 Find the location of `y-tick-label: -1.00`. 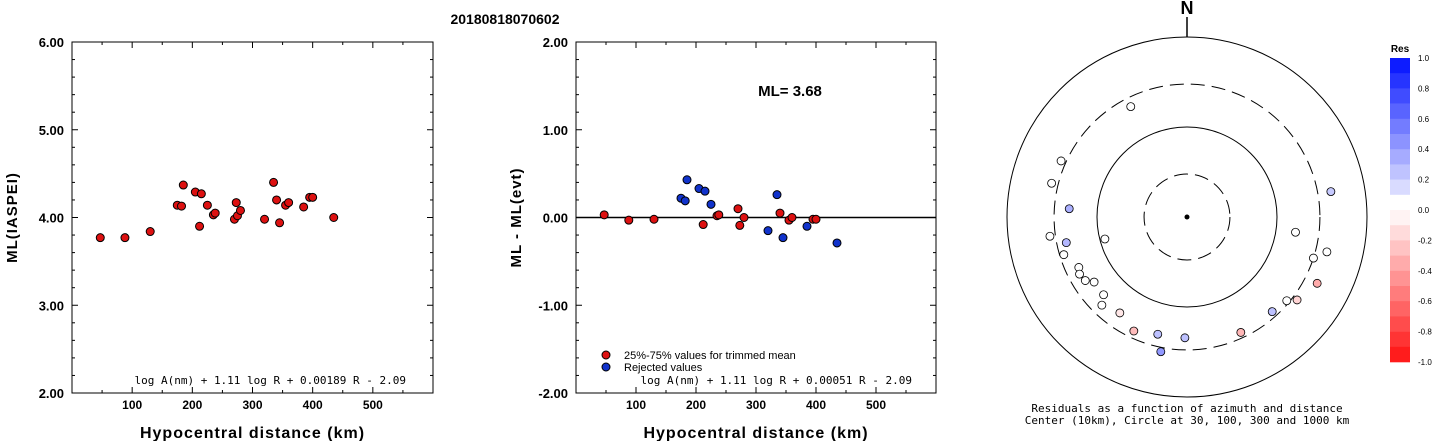

y-tick-label: -1.00 is located at coordinates (553, 305).